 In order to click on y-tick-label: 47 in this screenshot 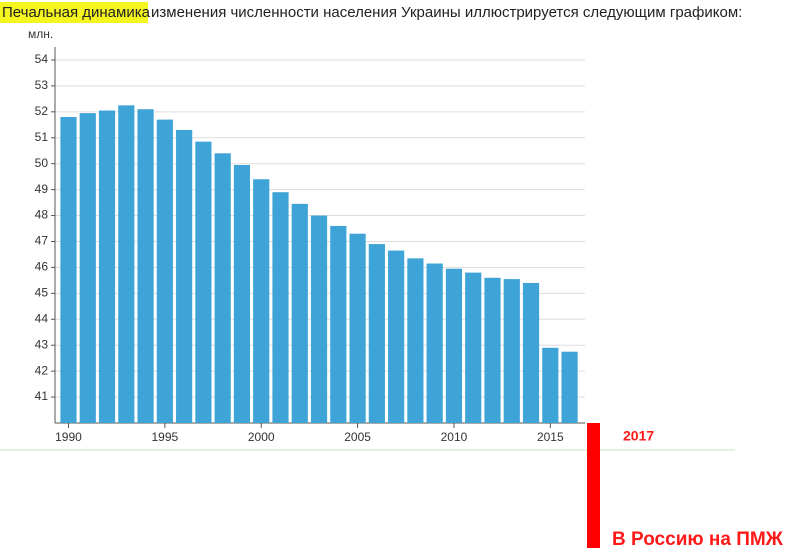, I will do `click(42, 241)`.